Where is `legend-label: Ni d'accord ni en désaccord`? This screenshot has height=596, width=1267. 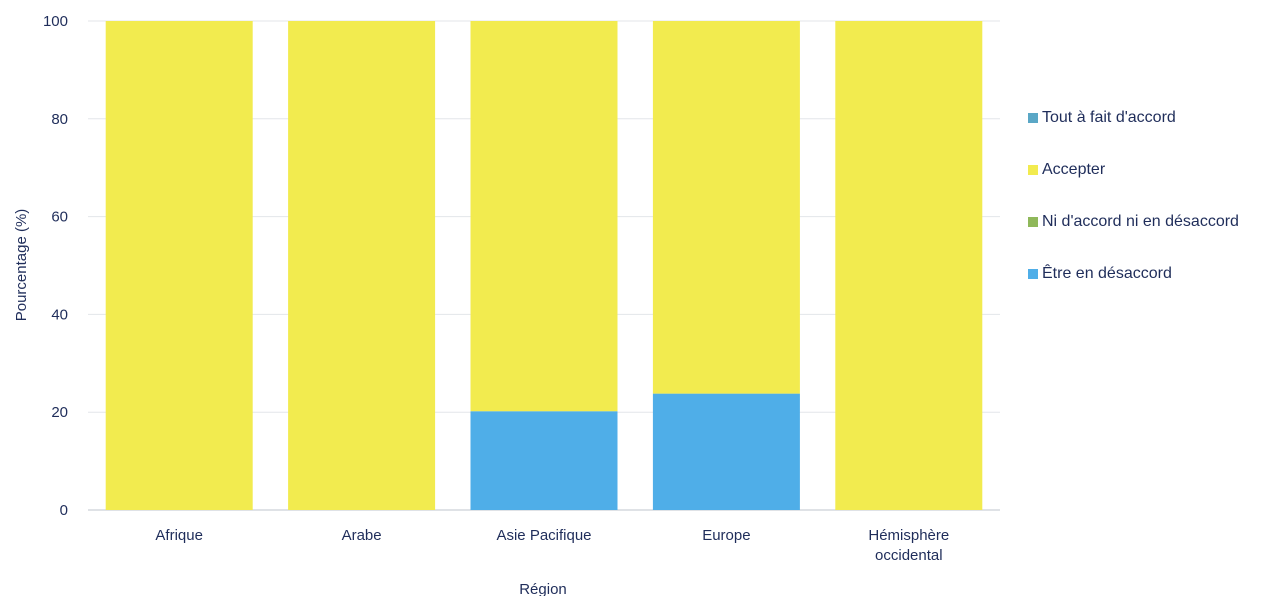
legend-label: Ni d'accord ni en désaccord is located at coordinates (1140, 221).